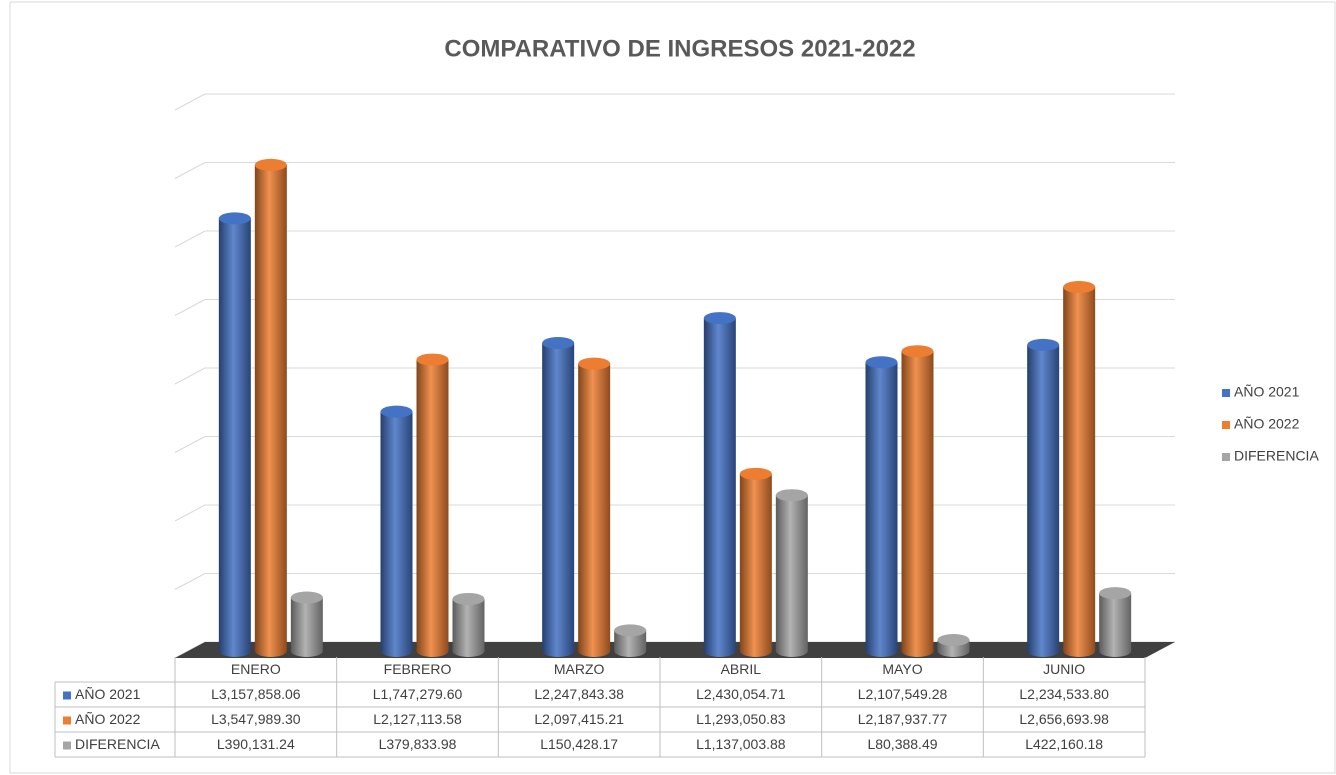 This screenshot has height=775, width=1336. I want to click on data-label: L2,430,054.71, so click(741, 694).